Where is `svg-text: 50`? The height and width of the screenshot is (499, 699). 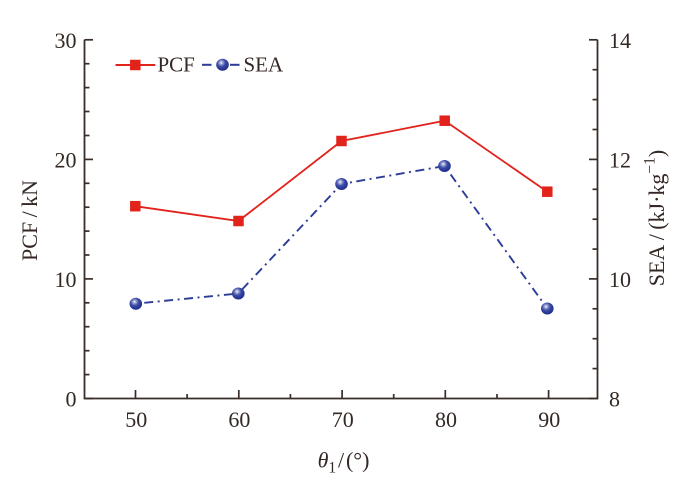 svg-text: 50 is located at coordinates (136, 419).